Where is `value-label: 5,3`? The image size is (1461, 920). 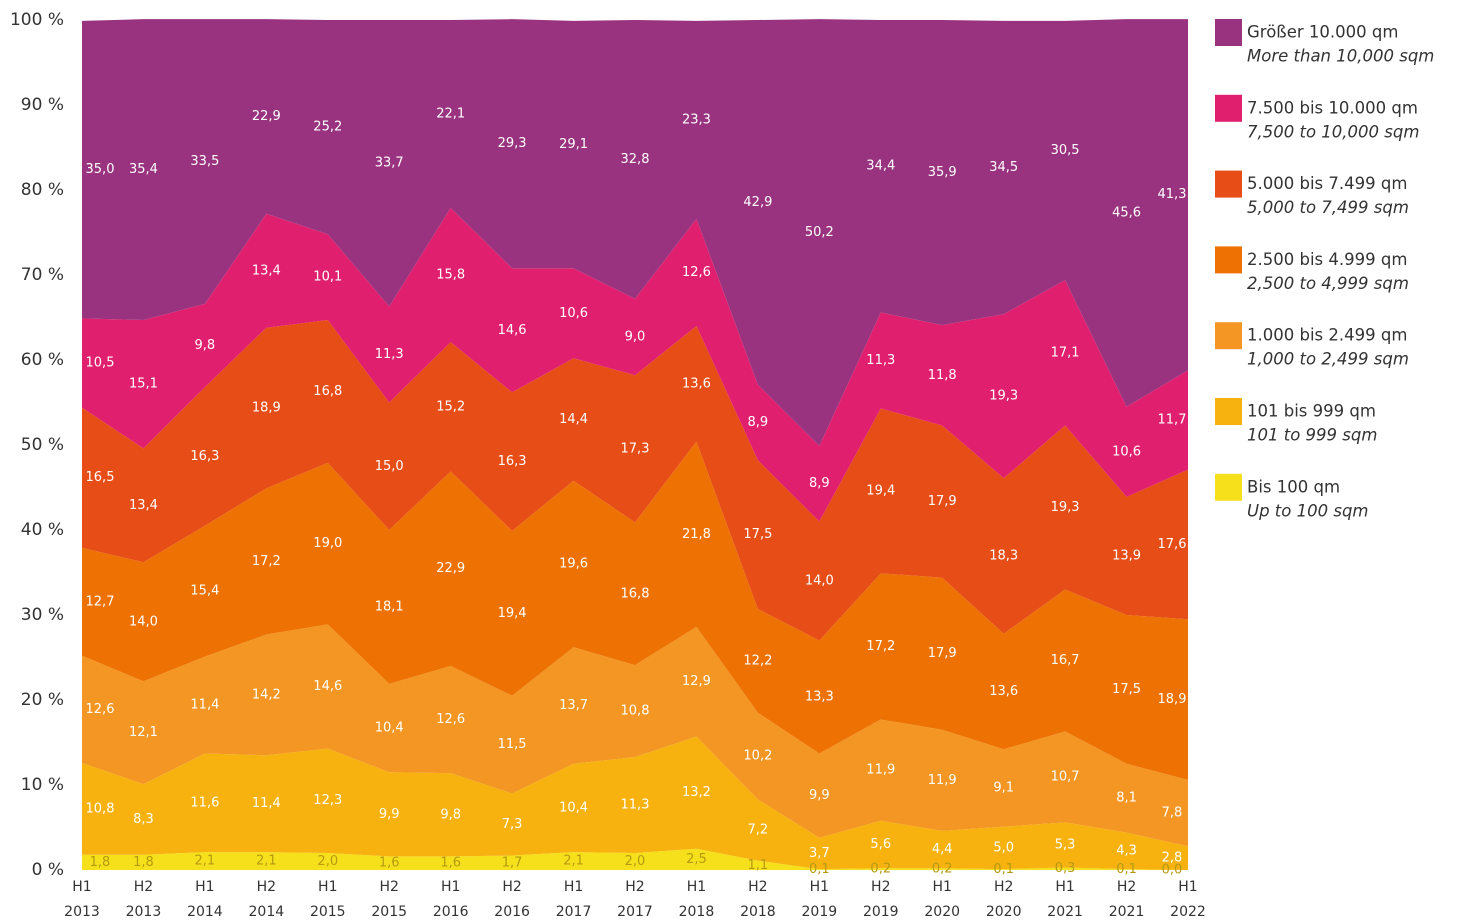 value-label: 5,3 is located at coordinates (1065, 844).